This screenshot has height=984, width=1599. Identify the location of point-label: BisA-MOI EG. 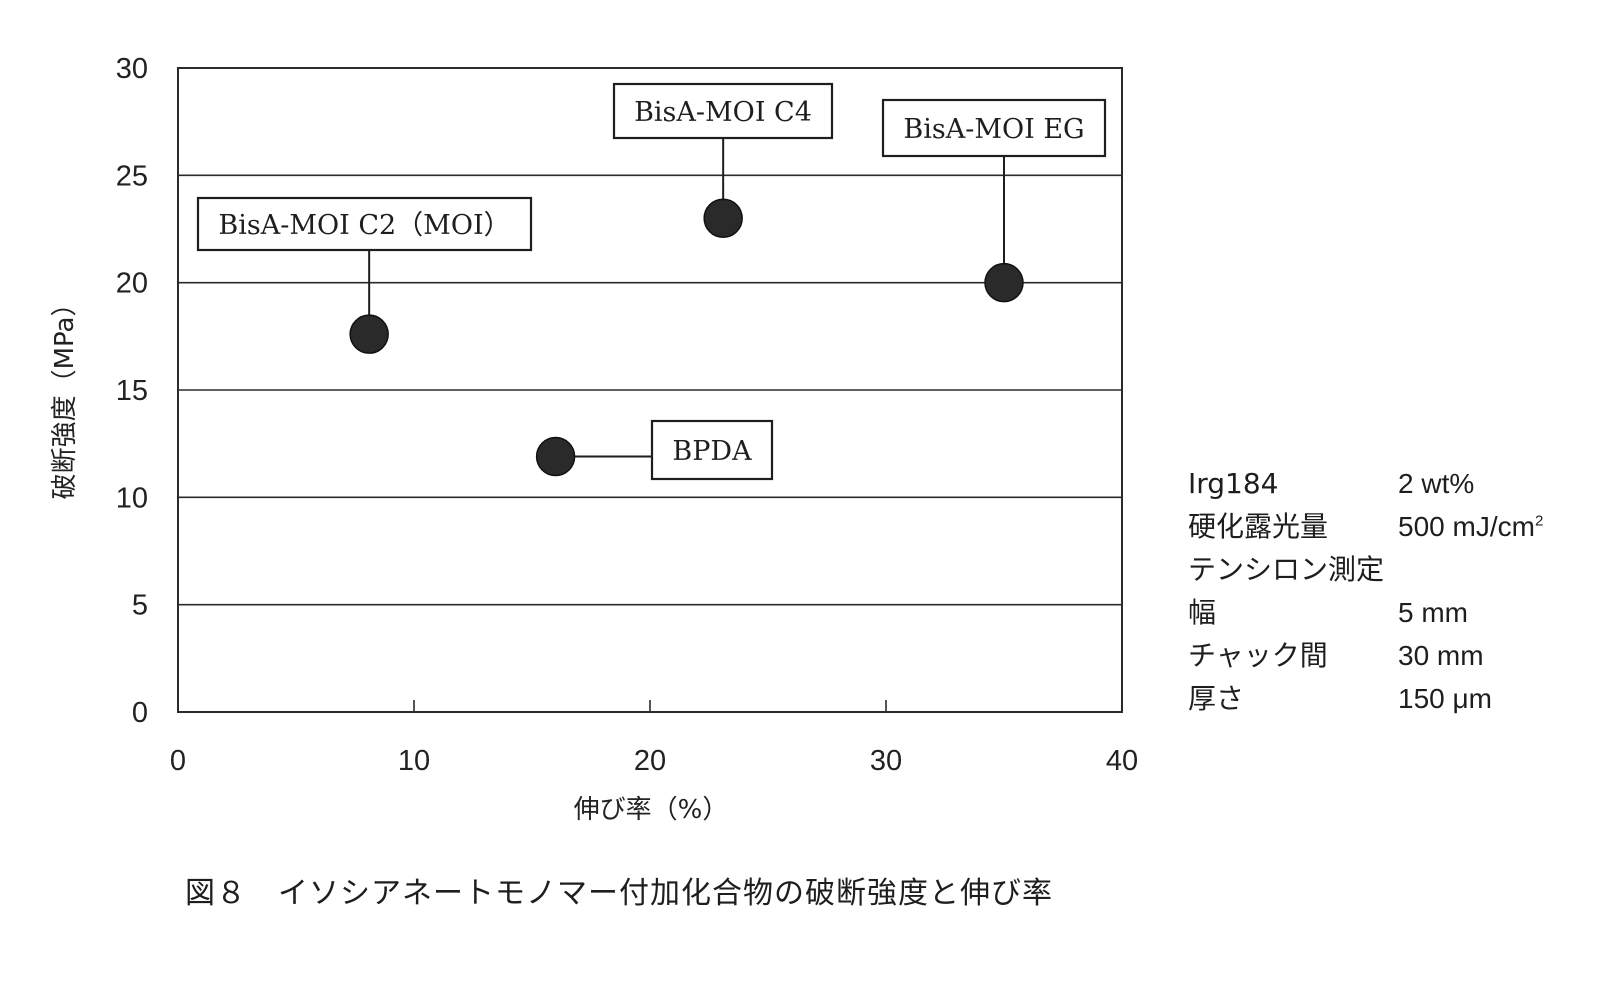
(993, 129).